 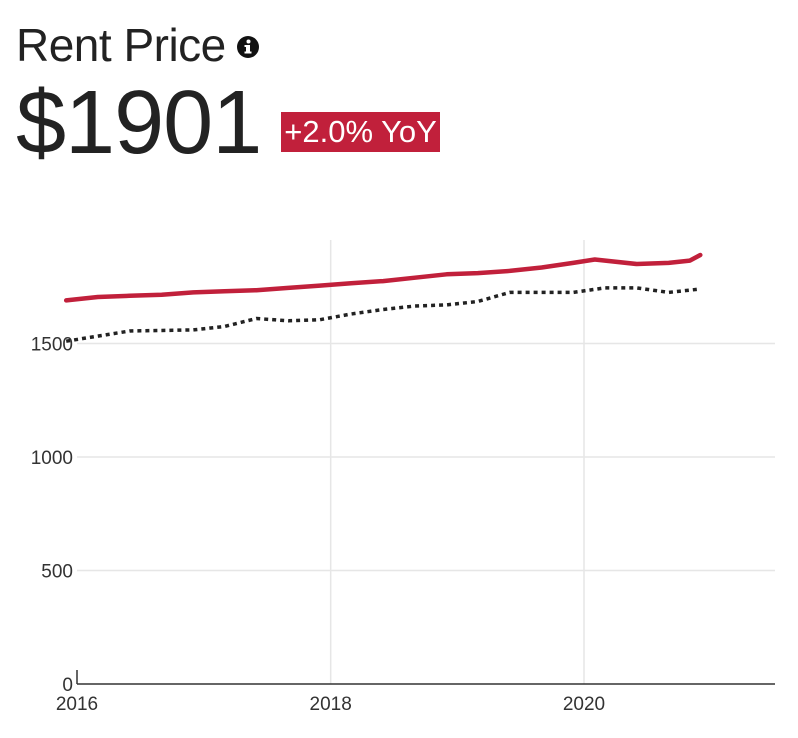 What do you see at coordinates (360, 132) in the screenshot?
I see `yoy-badge: +2.0% YoY` at bounding box center [360, 132].